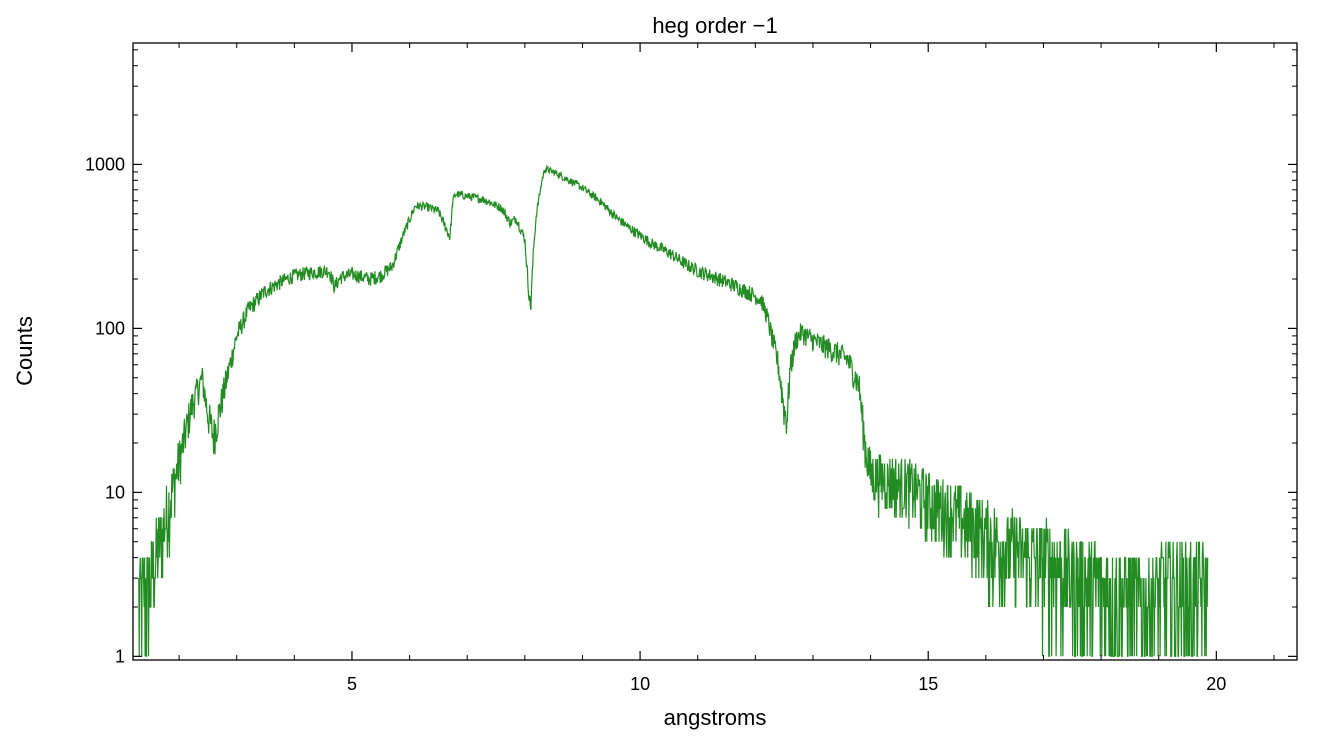 This screenshot has height=741, width=1326. Describe the element at coordinates (352, 684) in the screenshot. I see `x-tick-label: 5` at that location.